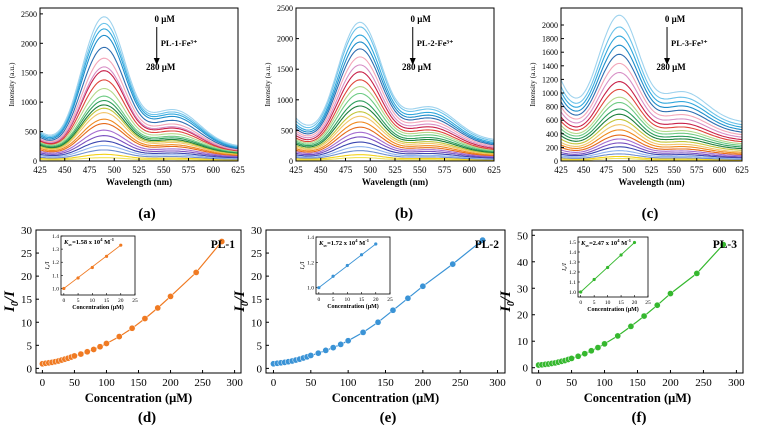 This screenshot has height=436, width=776. What do you see at coordinates (367, 240) in the screenshot?
I see `ksv-unit-exponent: -1` at bounding box center [367, 240].